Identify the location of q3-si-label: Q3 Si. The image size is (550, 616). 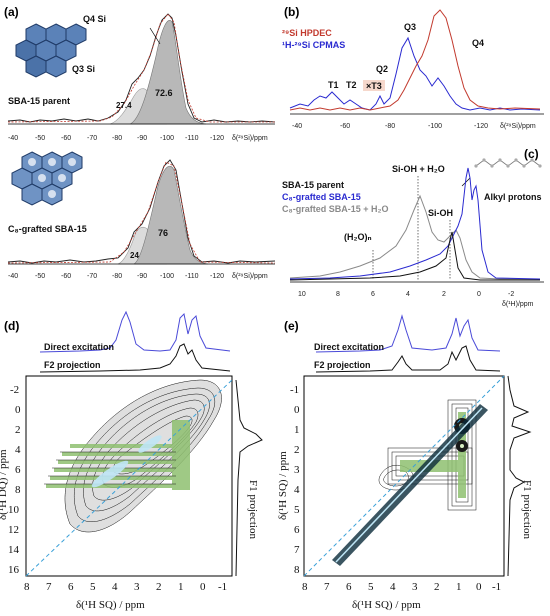
(83, 69).